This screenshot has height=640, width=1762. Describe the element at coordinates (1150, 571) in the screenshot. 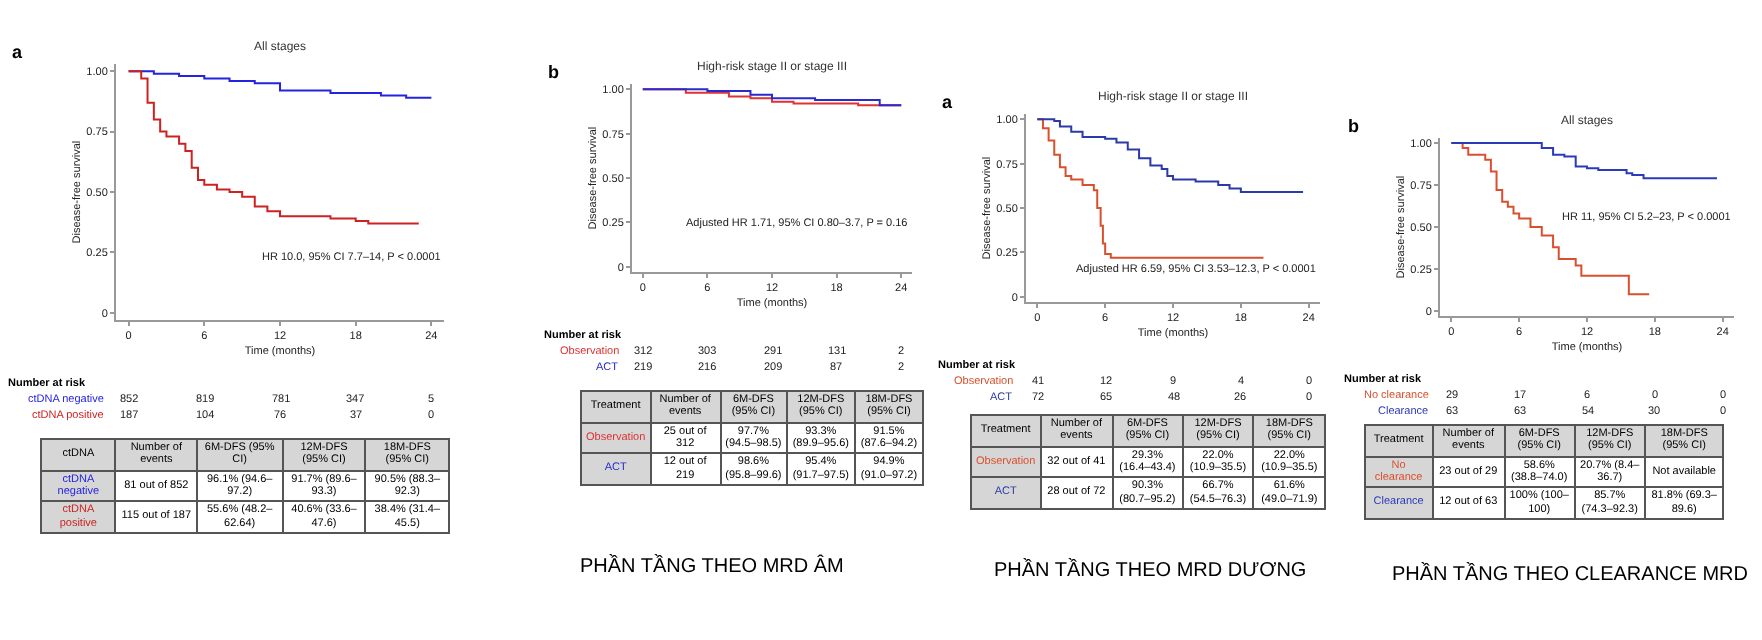

I see `text: PHẦN TẦNG THEO MRD DƯƠNG` at that location.